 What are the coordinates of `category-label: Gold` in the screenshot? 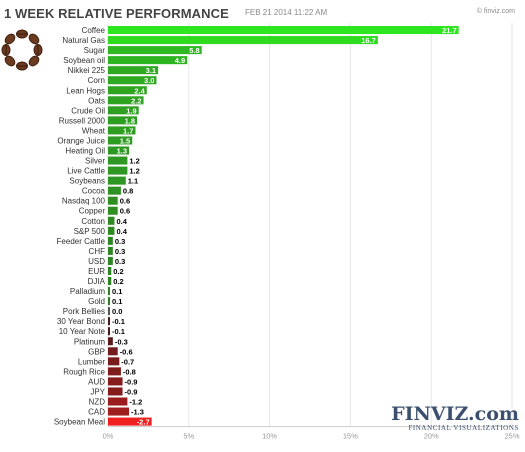 It's located at (96, 301).